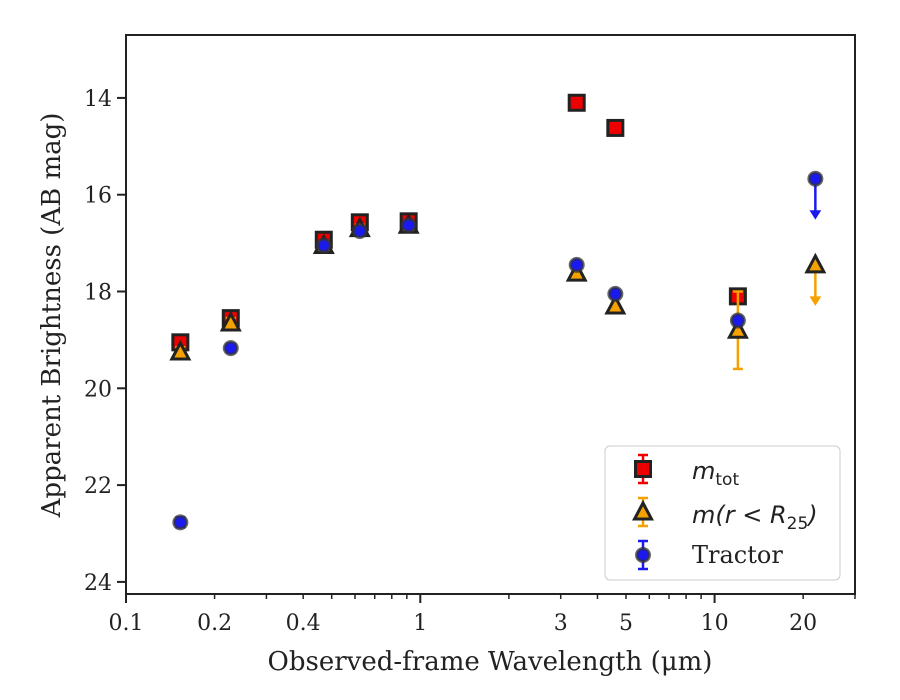  What do you see at coordinates (482, 615) in the screenshot?
I see `x-axis: 0.1 0.2 0.4 1 3 5 10 20` at bounding box center [482, 615].